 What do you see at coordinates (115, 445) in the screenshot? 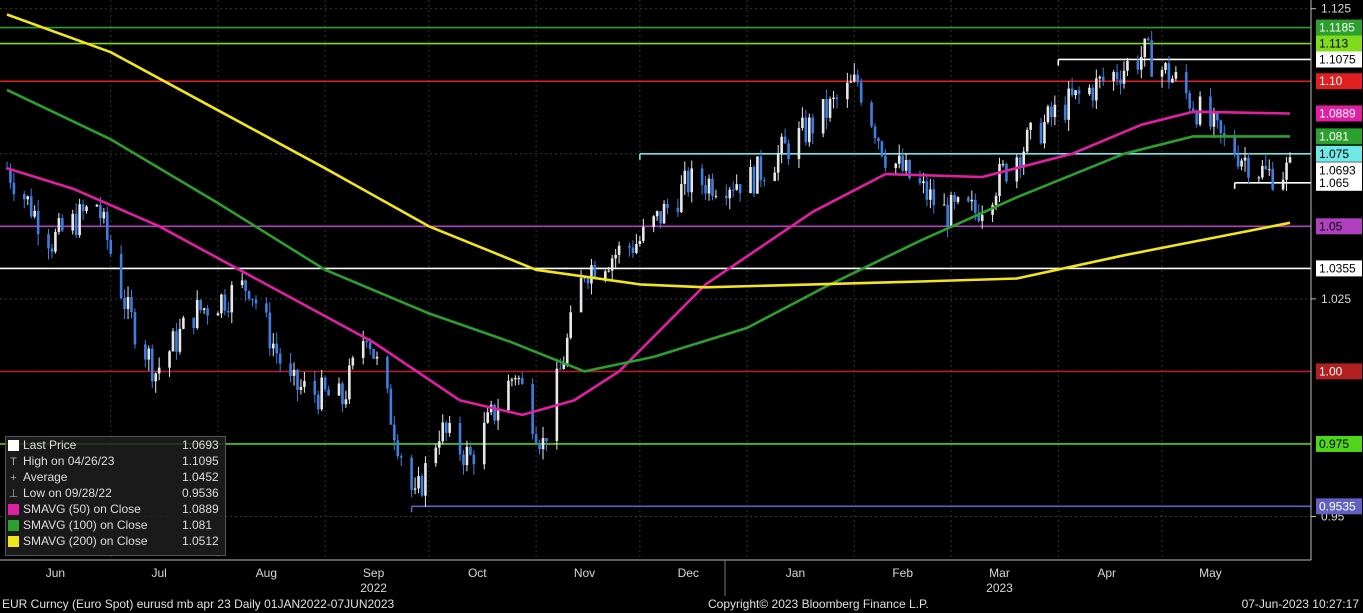
I see `legend-row: Last Price 1.0693` at bounding box center [115, 445].